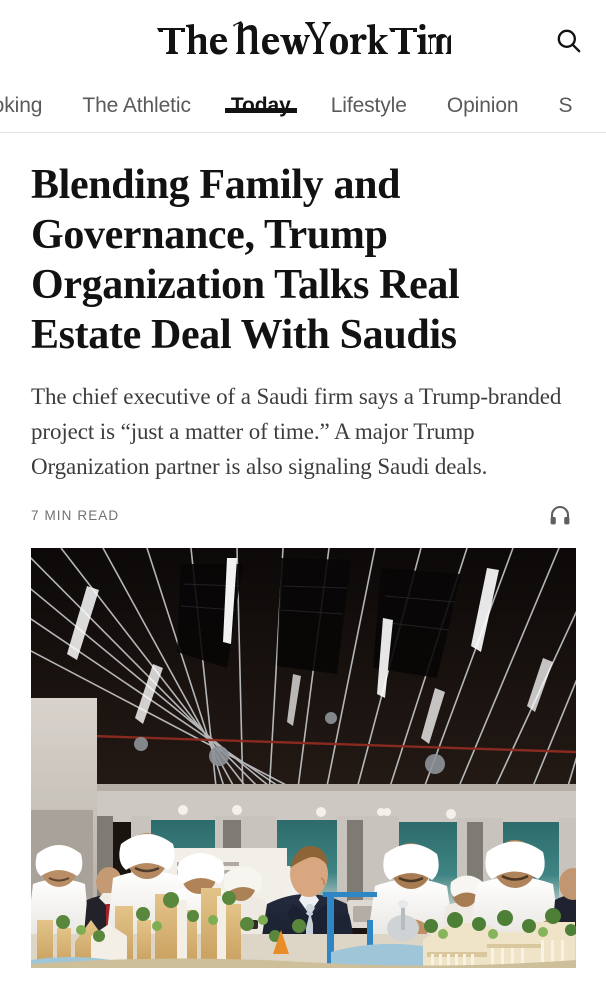 The width and height of the screenshot is (606, 1000). What do you see at coordinates (260, 105) in the screenshot?
I see `nav-item-label: Today` at bounding box center [260, 105].